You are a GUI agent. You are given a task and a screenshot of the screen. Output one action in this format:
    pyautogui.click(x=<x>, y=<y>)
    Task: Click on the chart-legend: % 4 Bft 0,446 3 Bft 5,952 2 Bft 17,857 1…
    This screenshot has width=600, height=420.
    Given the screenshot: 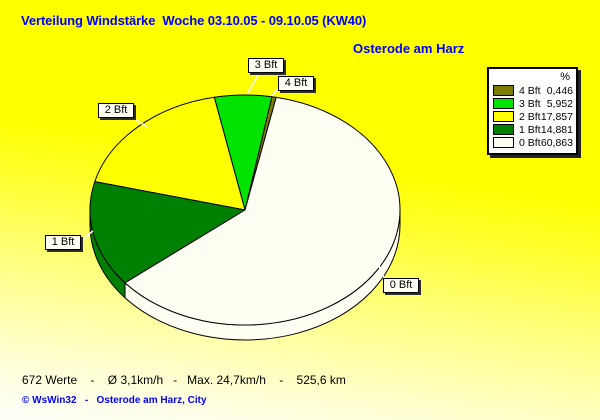 What is the action you would take?
    pyautogui.click(x=532, y=111)
    